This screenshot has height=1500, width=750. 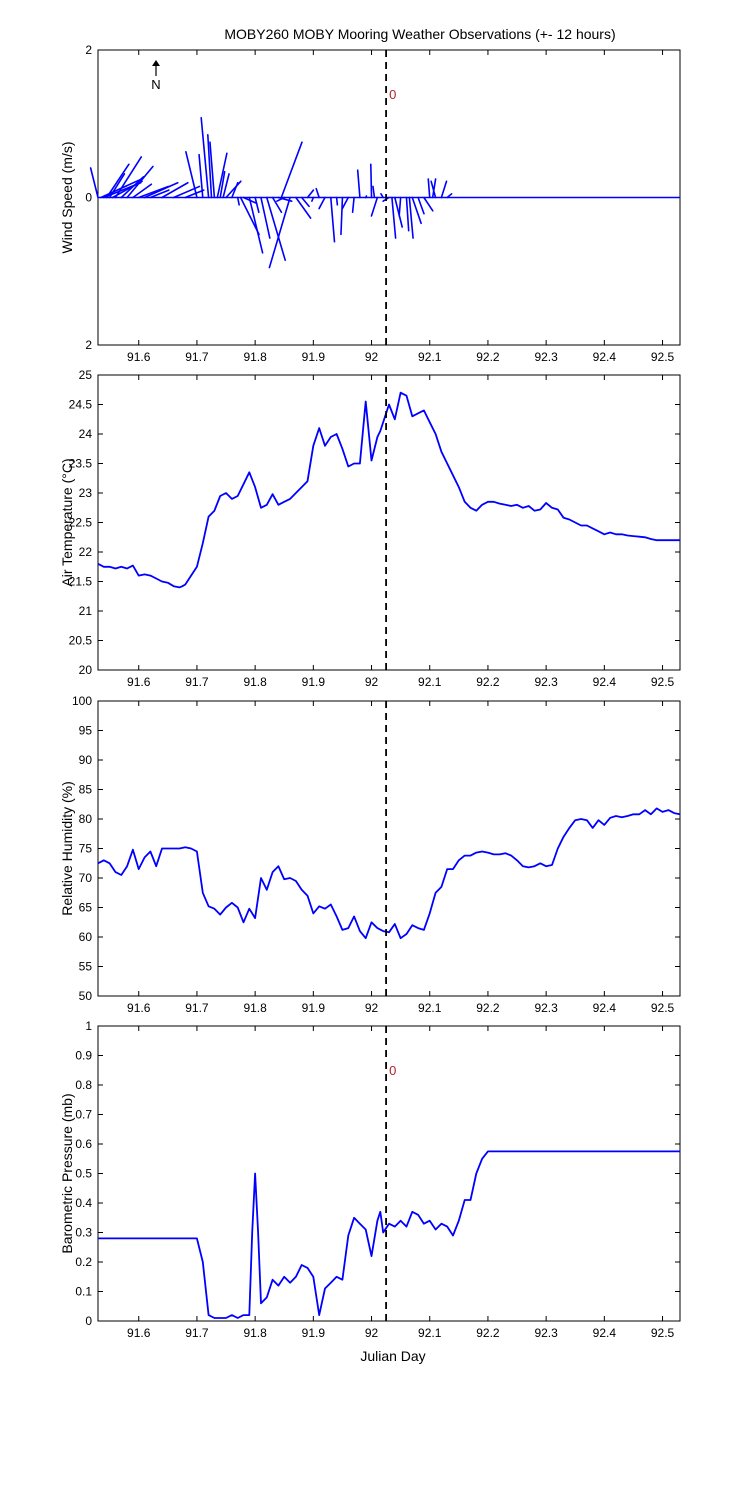 What do you see at coordinates (83, 1174) in the screenshot?
I see `y-tick-label: 0.5` at bounding box center [83, 1174].